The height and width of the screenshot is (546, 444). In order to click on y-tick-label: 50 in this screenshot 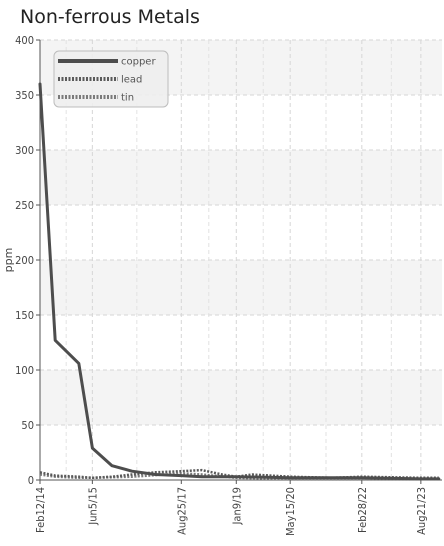, I will do `click(27, 425)`.